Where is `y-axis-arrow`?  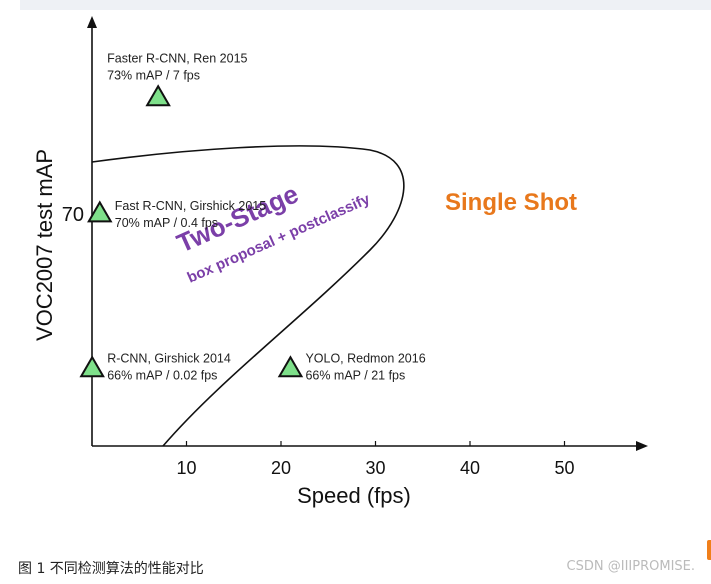
y-axis-arrow is located at coordinates (92, 22).